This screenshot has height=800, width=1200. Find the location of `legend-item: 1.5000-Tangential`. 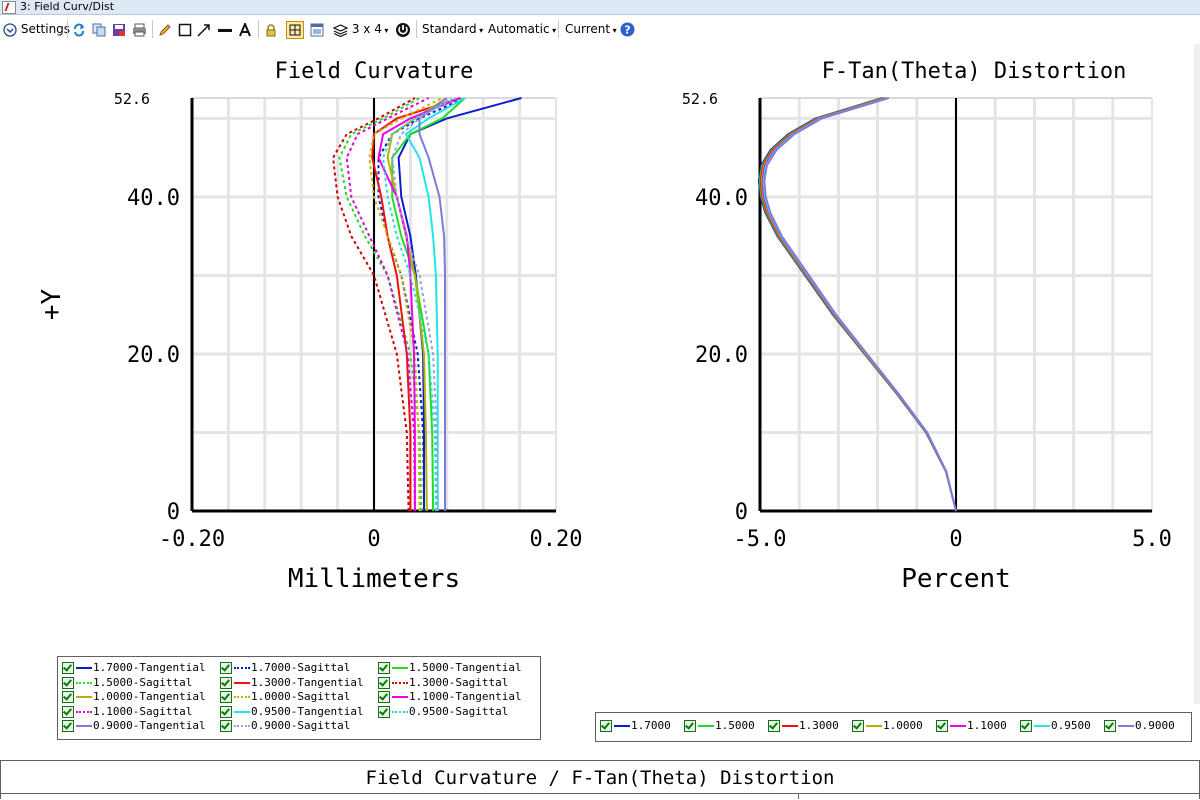

legend-item: 1.5000-Tangential is located at coordinates (450, 668).